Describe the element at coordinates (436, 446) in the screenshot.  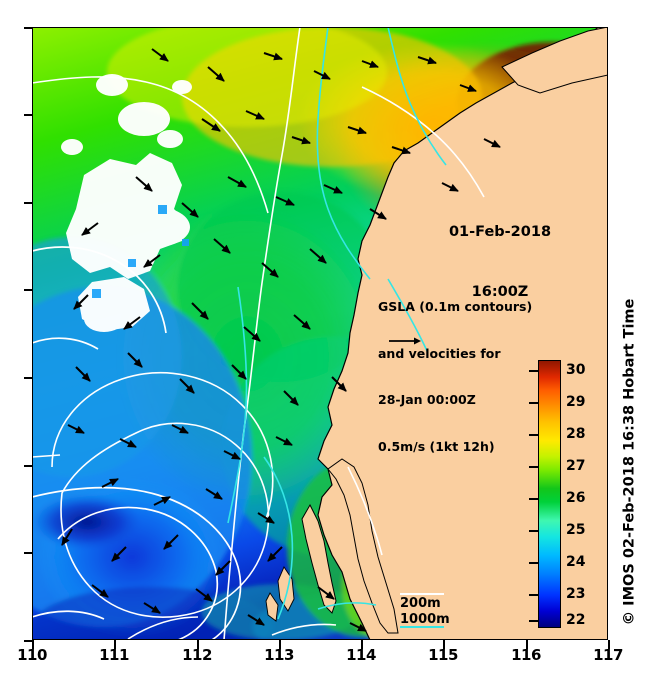
I see `gsla-line-4: 0.5m/s (1kt 12h)` at that location.